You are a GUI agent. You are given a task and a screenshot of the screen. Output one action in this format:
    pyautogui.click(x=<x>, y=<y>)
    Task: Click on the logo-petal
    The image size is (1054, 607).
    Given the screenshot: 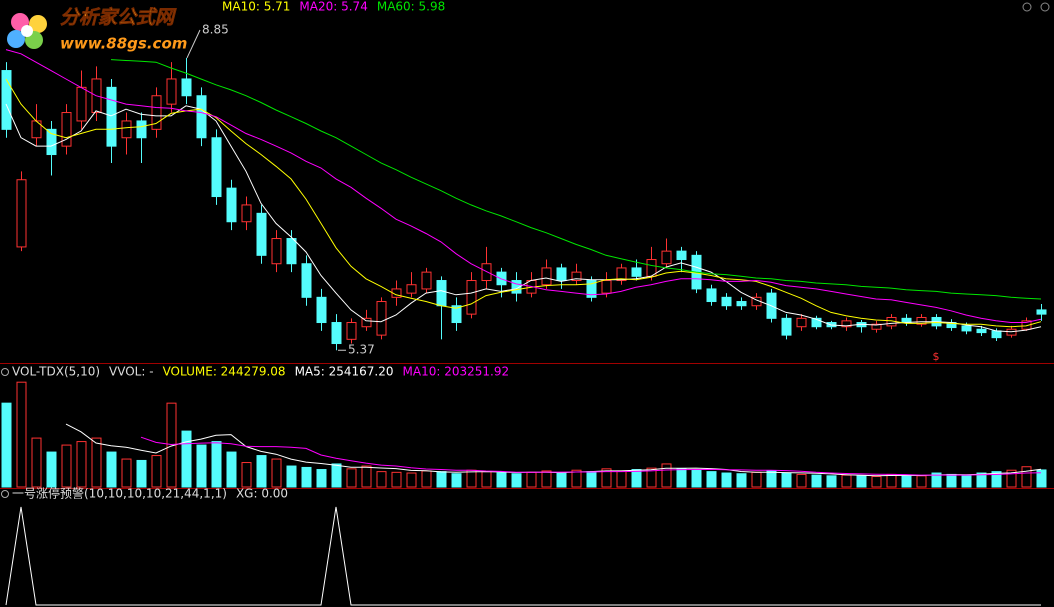 What is the action you would take?
    pyautogui.click(x=16, y=39)
    